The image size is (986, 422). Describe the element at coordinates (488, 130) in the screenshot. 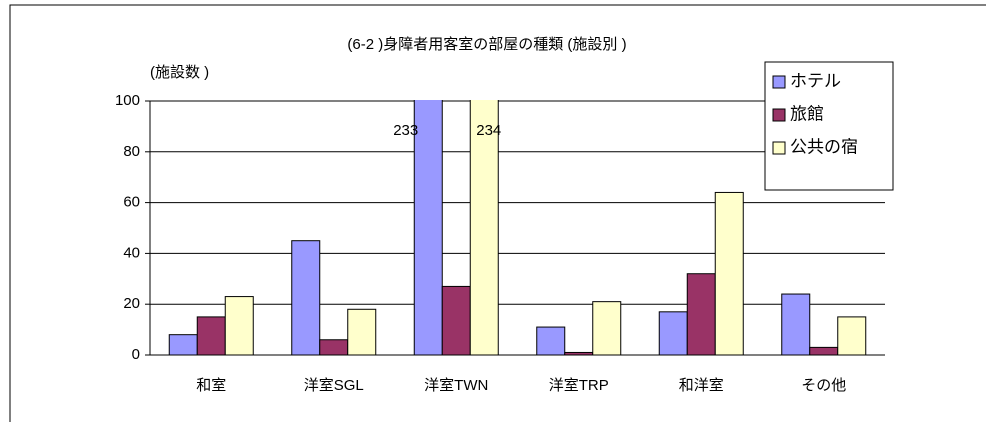

I see `data-label: 234` at that location.